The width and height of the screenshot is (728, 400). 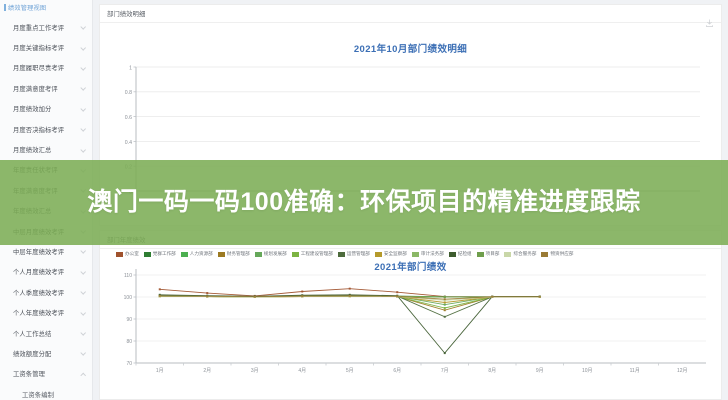 I want to click on legend-item-6: 运营管理部, so click(x=353, y=254).